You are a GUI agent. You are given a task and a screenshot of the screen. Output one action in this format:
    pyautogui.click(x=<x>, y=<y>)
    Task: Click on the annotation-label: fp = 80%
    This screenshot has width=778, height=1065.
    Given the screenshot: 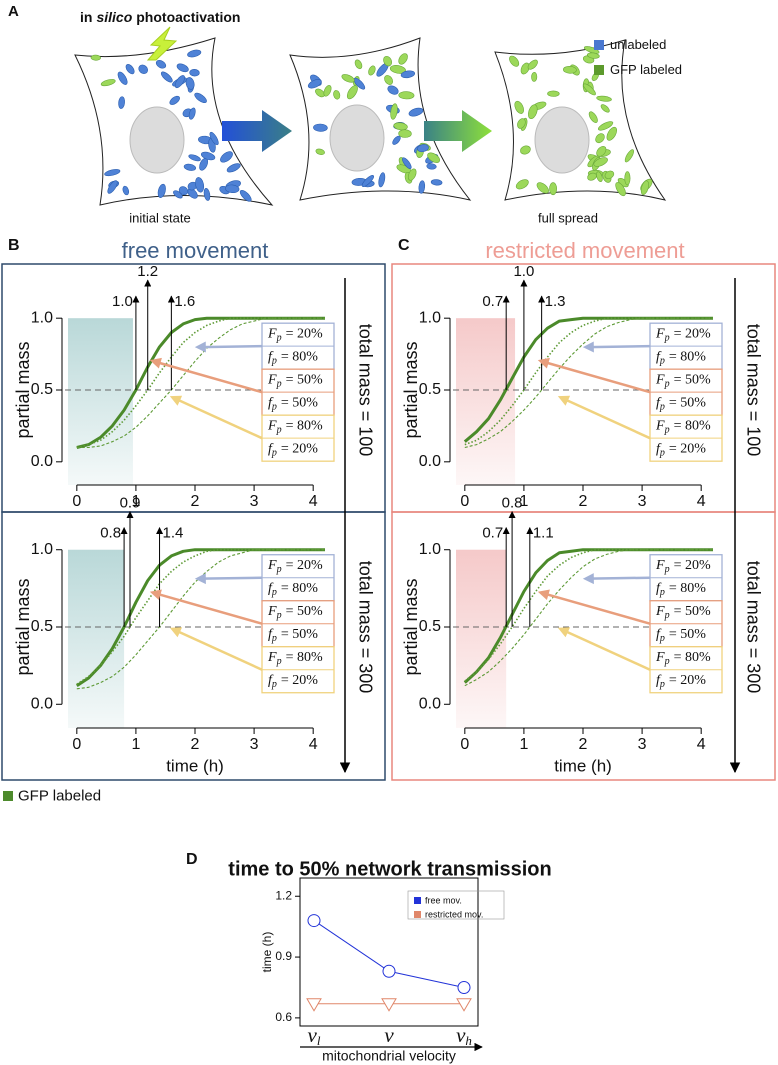 What is the action you would take?
    pyautogui.click(x=681, y=589)
    